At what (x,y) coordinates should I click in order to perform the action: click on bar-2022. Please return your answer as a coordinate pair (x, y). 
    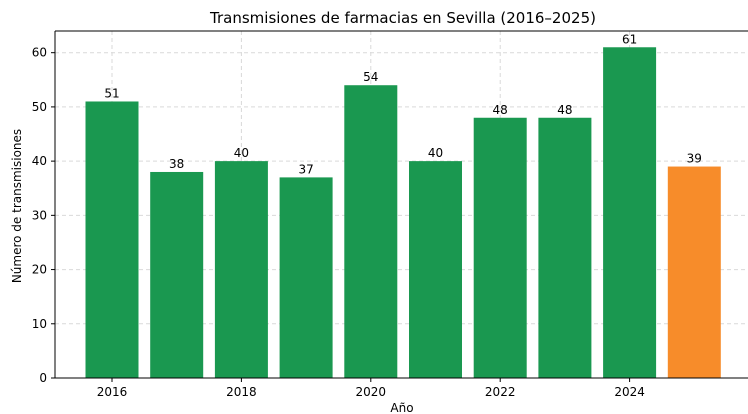
    Looking at the image, I should click on (500, 247).